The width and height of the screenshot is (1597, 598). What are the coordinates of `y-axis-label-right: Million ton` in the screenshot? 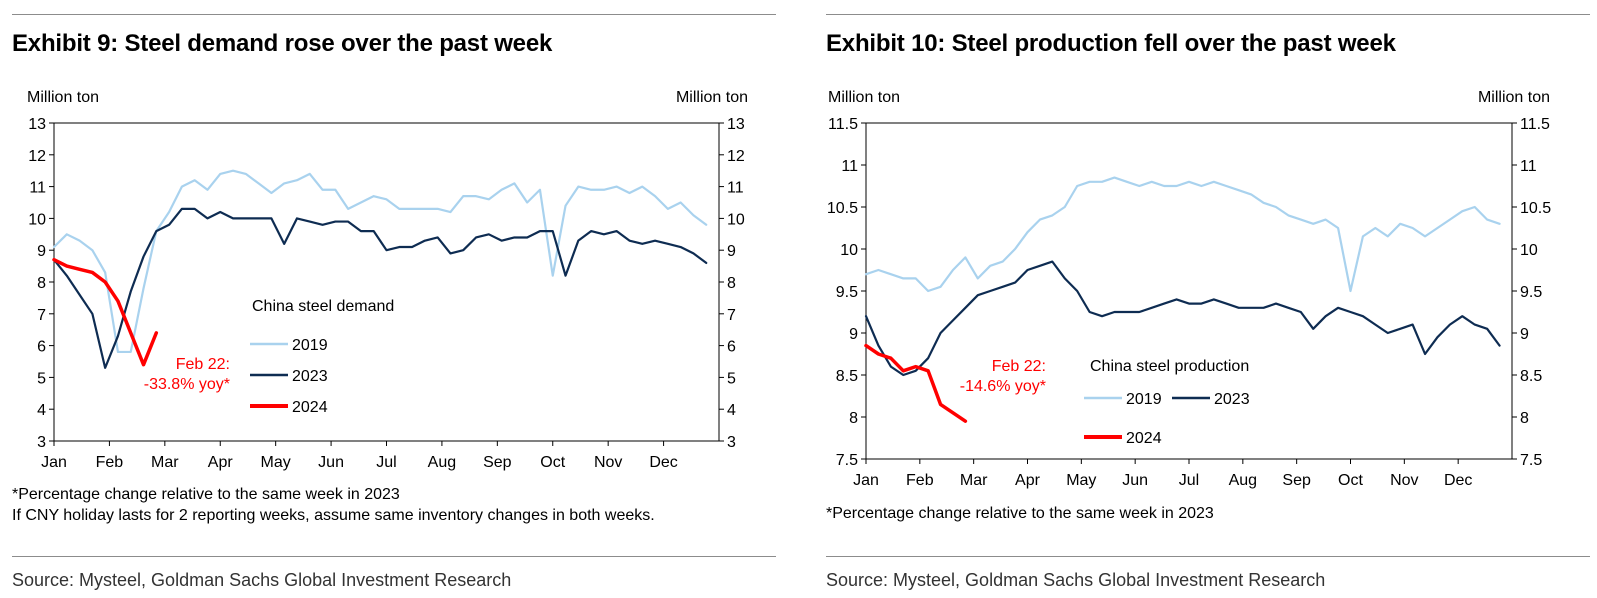 It's located at (712, 97).